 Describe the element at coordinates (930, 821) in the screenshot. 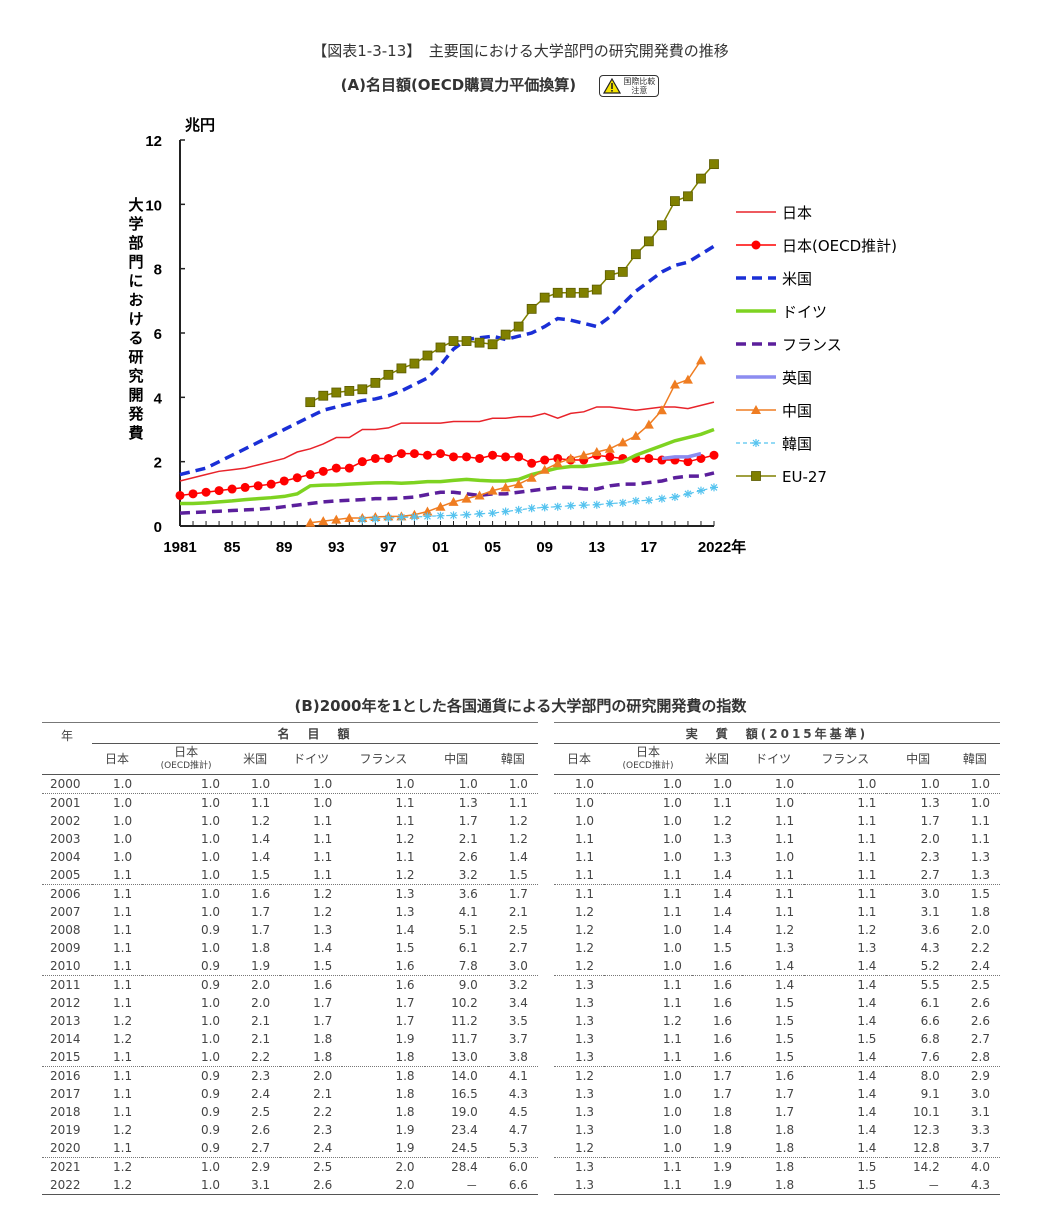

I see `real-cell: 1.7` at that location.